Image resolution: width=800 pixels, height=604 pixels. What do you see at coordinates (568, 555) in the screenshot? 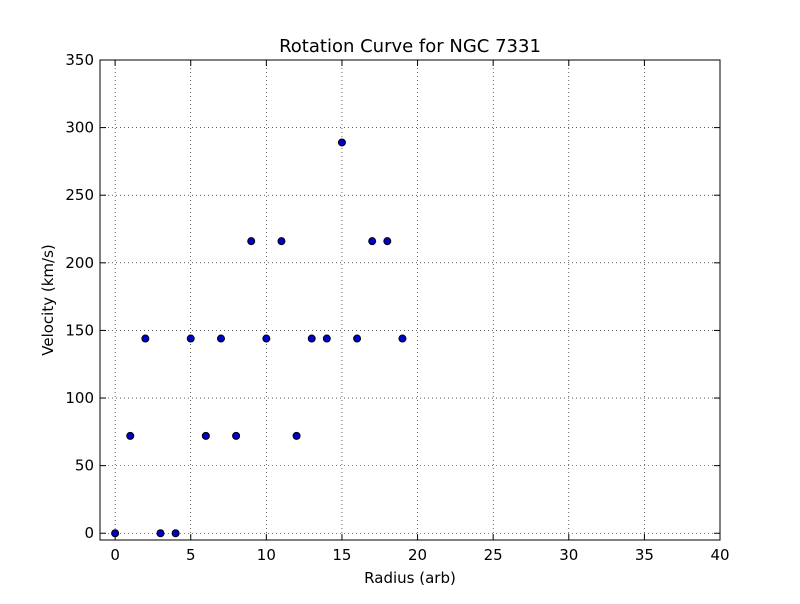
I see `x-tick-label: 30` at bounding box center [568, 555].